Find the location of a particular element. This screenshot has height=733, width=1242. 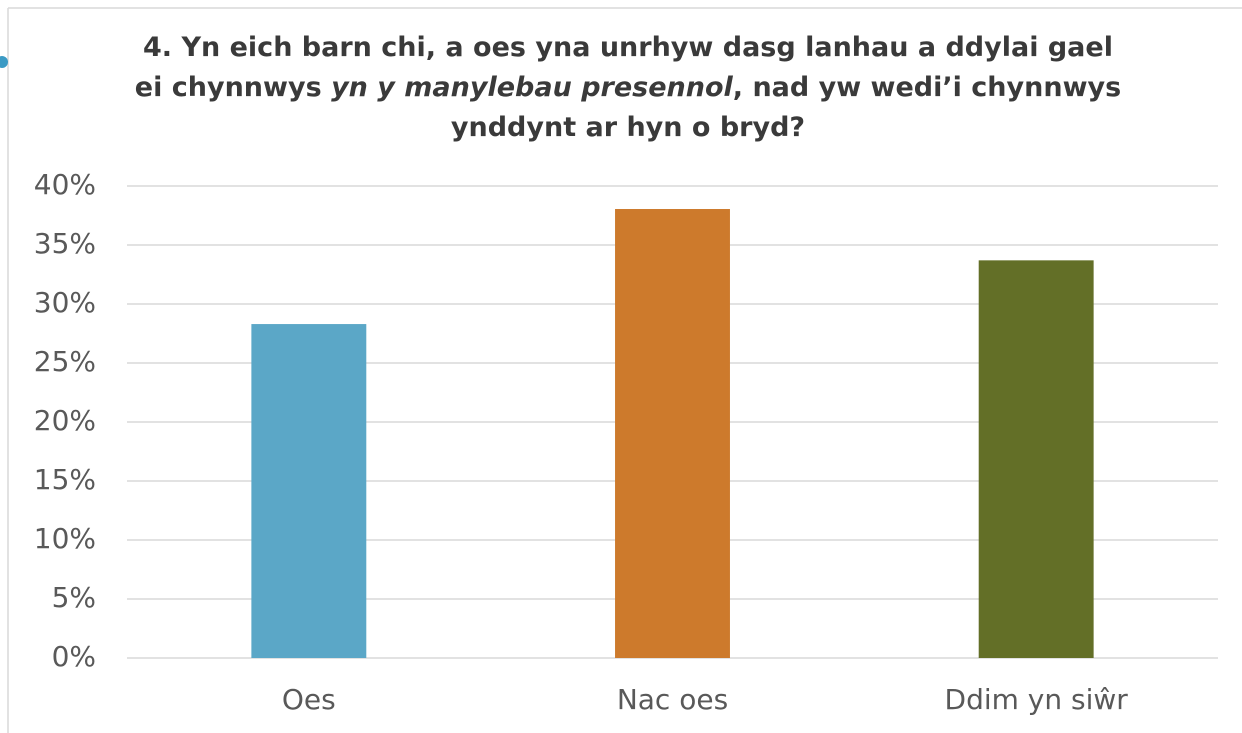

y-tick-label: 40% is located at coordinates (65, 184).